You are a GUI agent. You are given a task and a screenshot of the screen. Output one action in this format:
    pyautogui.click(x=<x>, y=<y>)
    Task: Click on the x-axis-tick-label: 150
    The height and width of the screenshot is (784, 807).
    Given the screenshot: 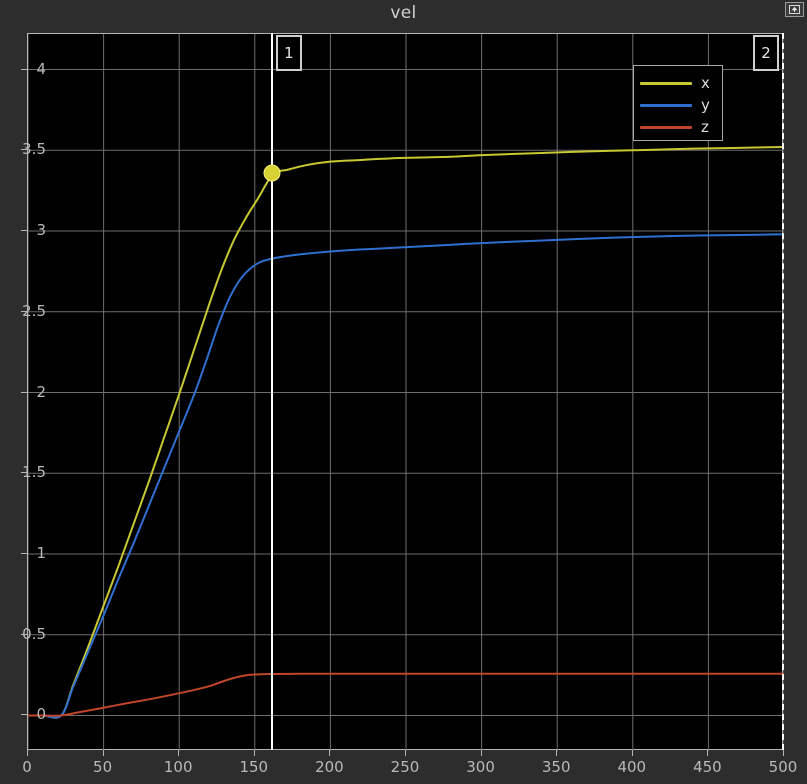 What is the action you would take?
    pyautogui.click(x=254, y=767)
    